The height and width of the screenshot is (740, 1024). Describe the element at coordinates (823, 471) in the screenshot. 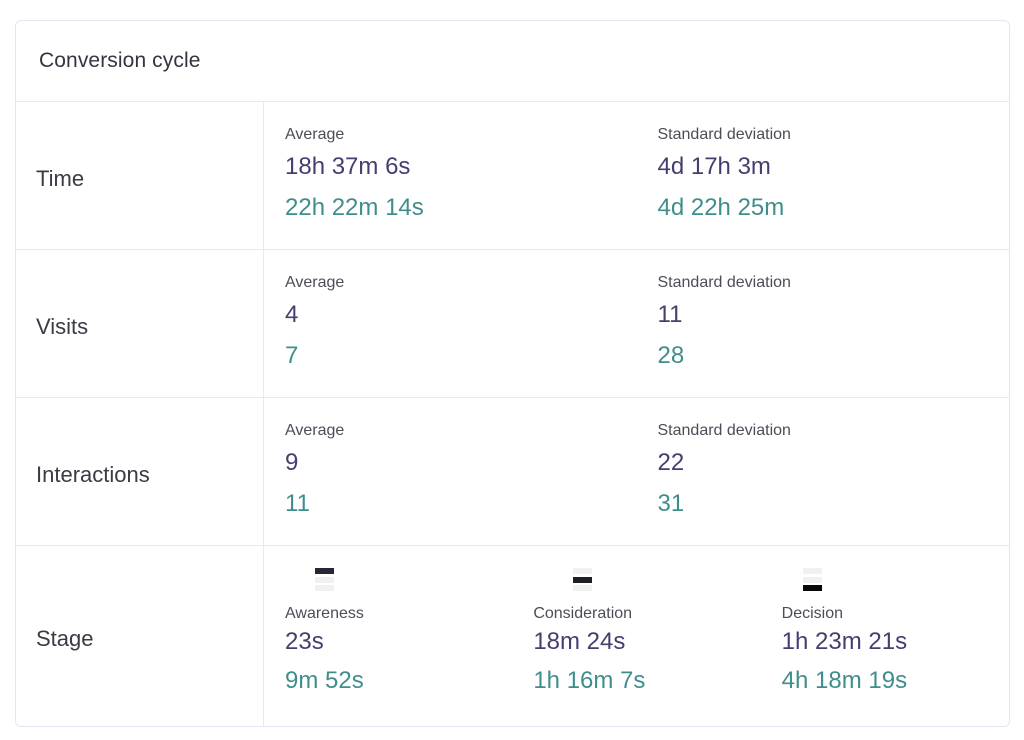

I see `metric-standard-deviation: Standard deviation 22 31` at that location.